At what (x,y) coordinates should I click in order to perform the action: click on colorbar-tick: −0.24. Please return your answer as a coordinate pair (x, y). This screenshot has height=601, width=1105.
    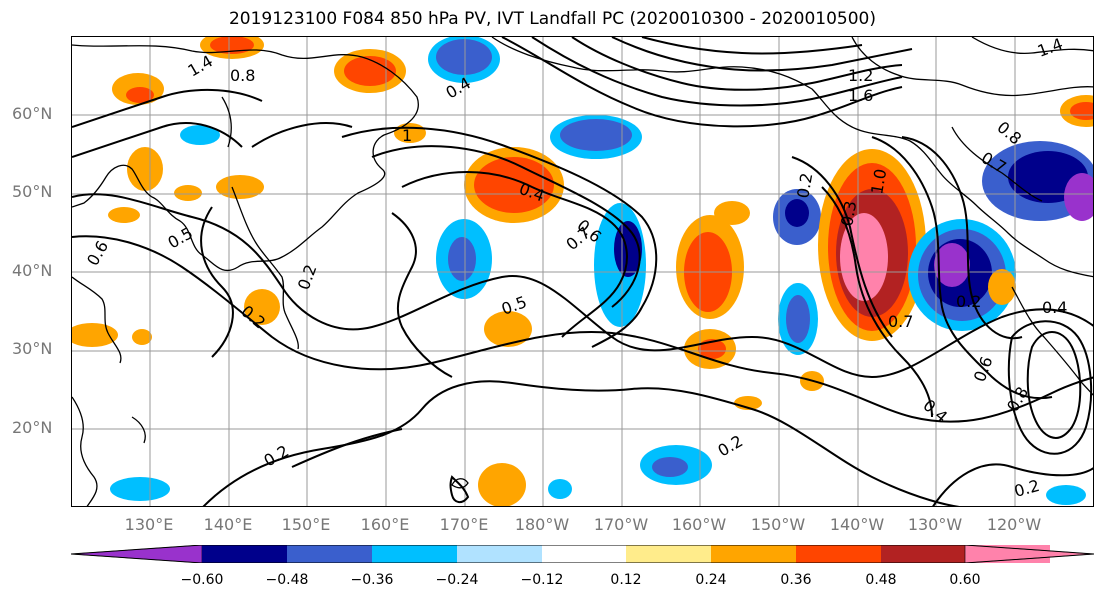
    Looking at the image, I should click on (457, 580).